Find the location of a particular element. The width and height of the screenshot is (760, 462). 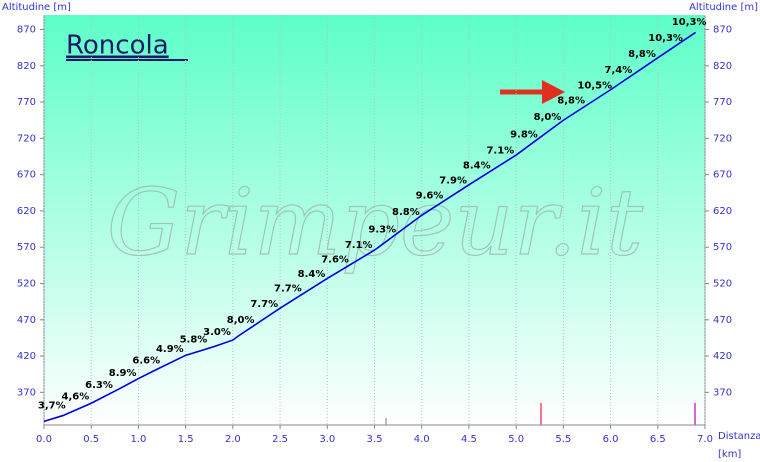

gradient-label: 7.9% is located at coordinates (453, 180).